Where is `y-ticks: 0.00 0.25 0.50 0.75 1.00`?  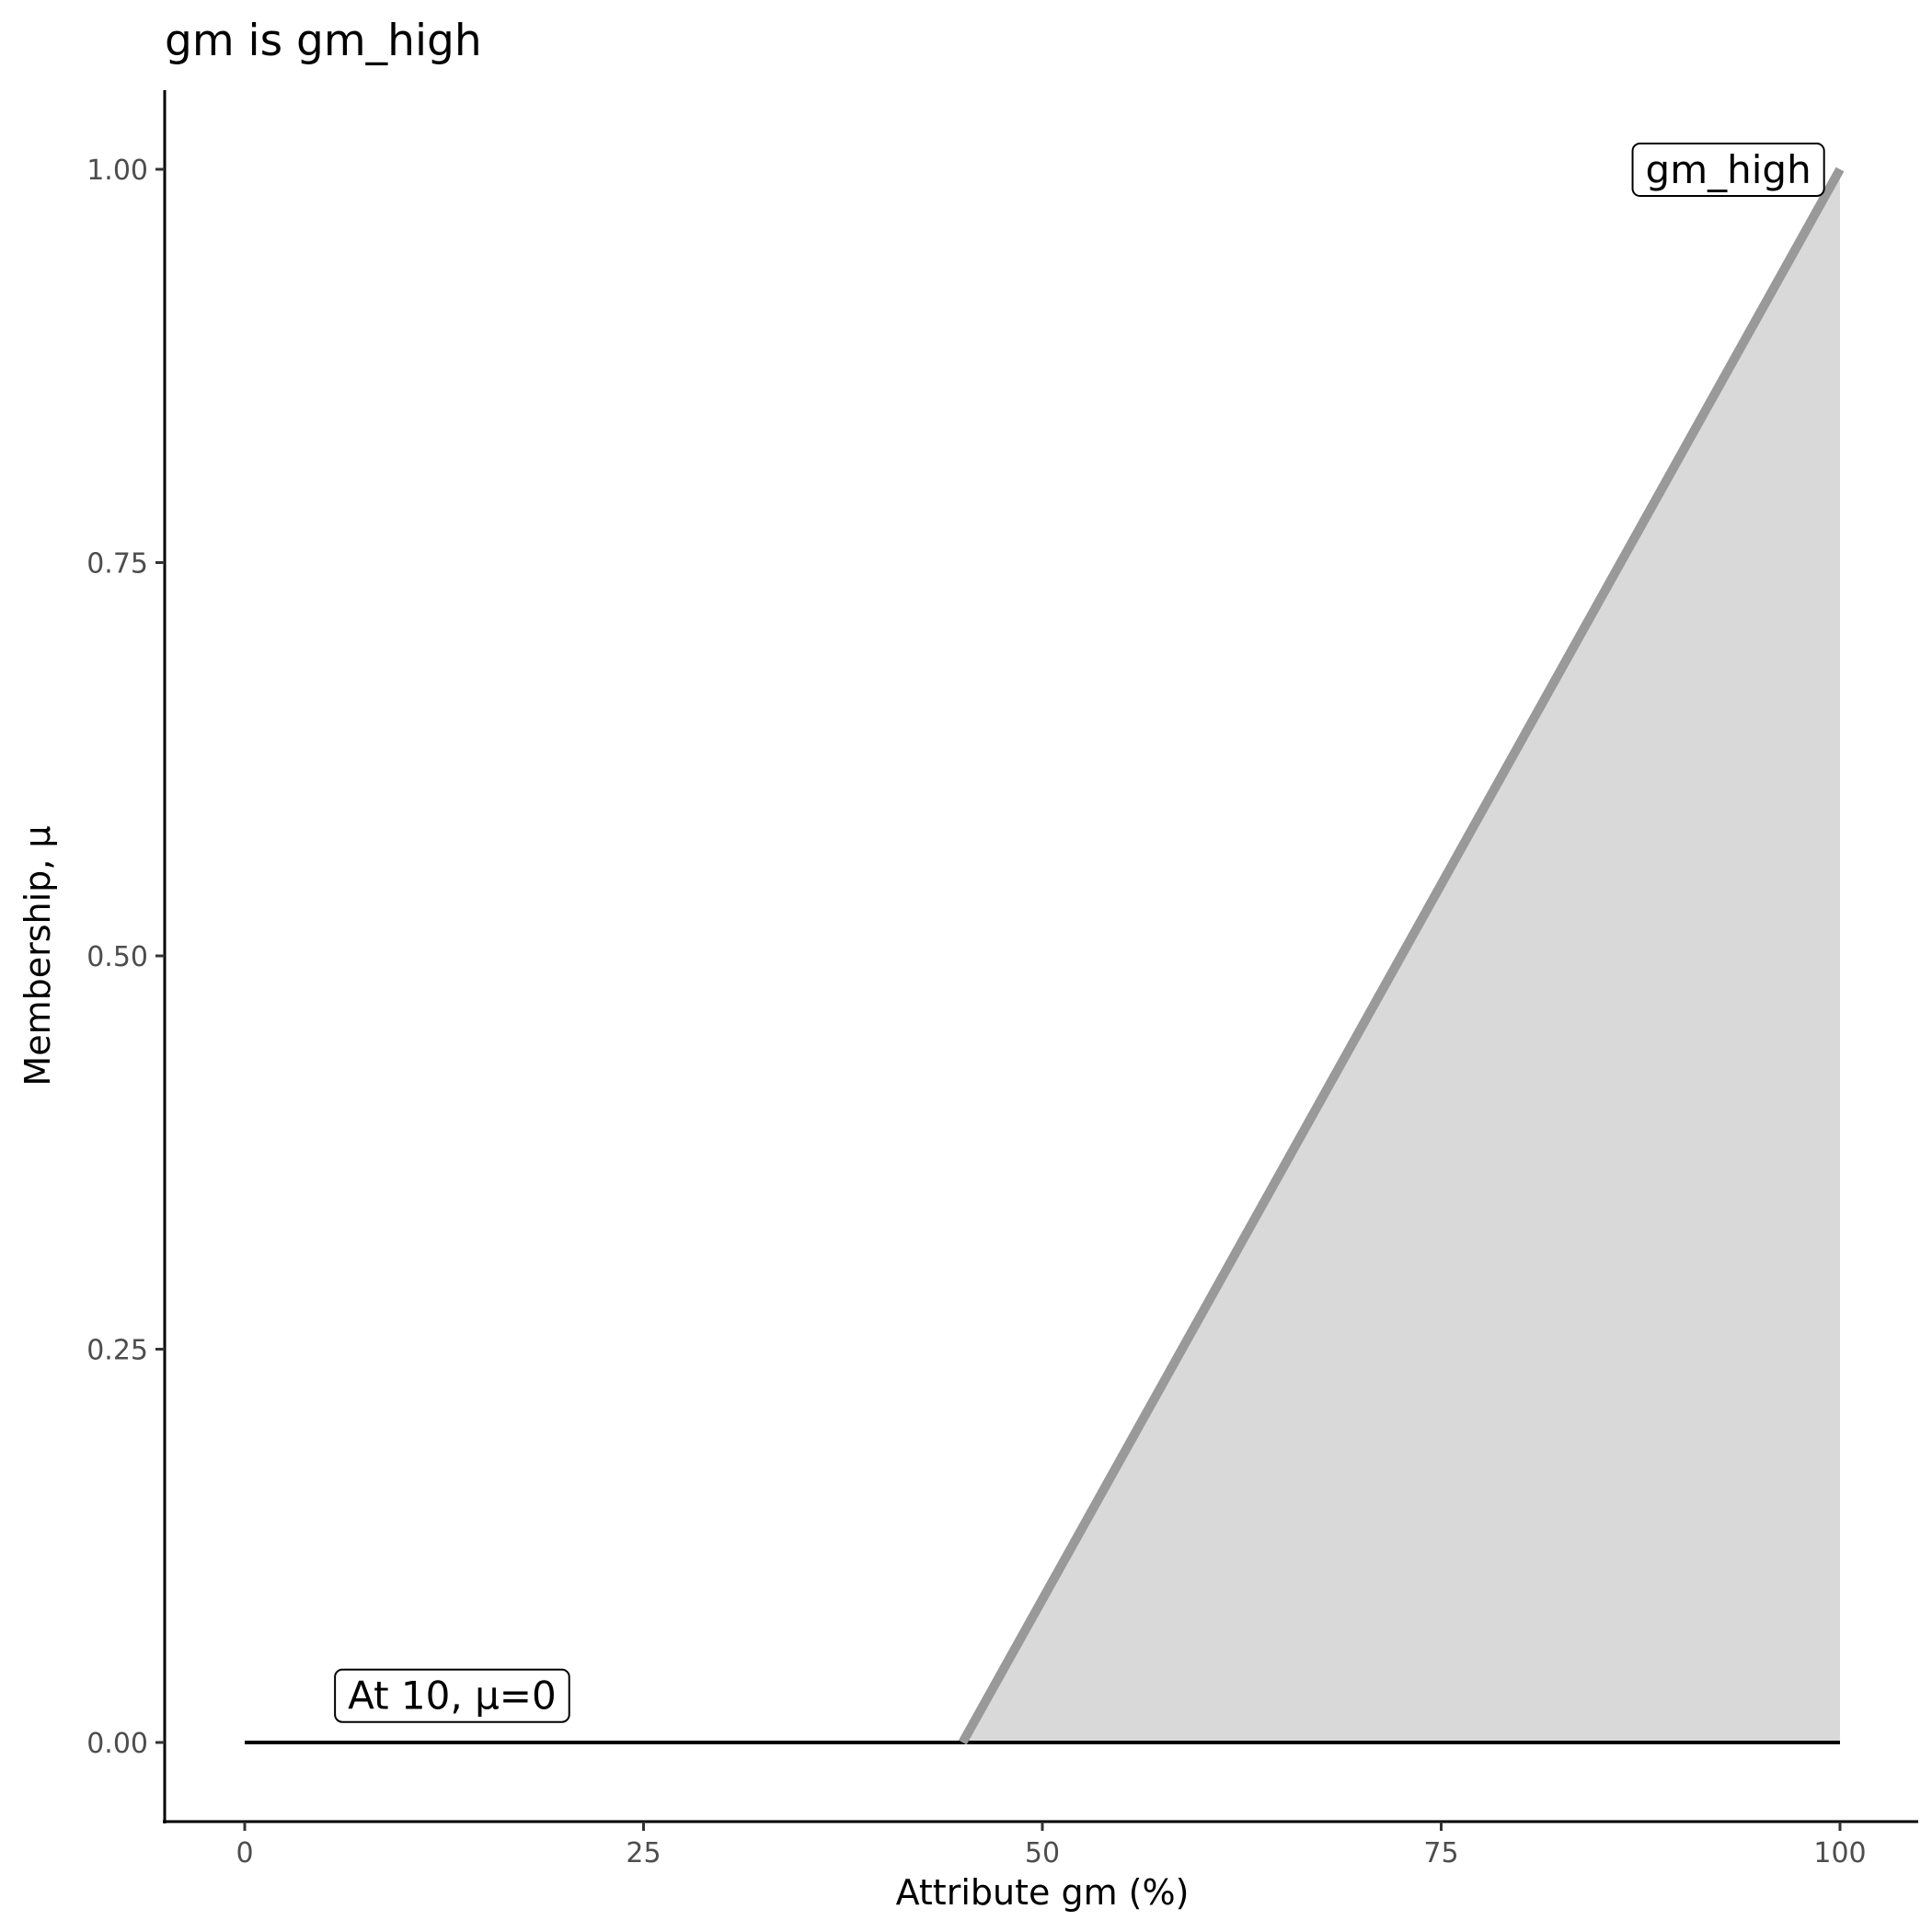
y-ticks: 0.00 0.25 0.50 0.75 1.00 is located at coordinates (126, 957).